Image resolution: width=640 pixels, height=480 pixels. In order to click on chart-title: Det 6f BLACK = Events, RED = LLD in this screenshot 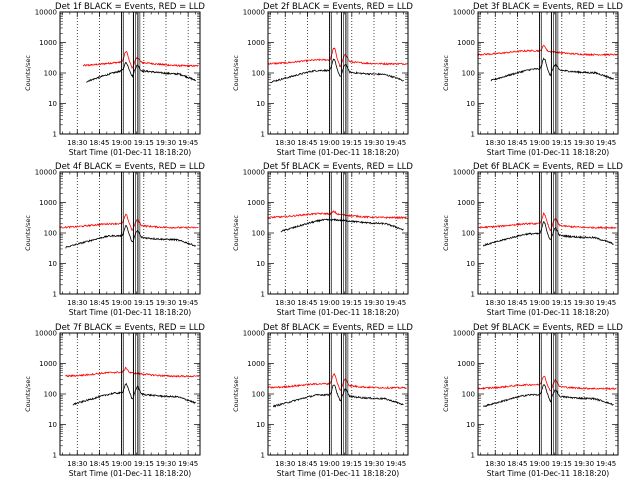, I will do `click(548, 167)`.